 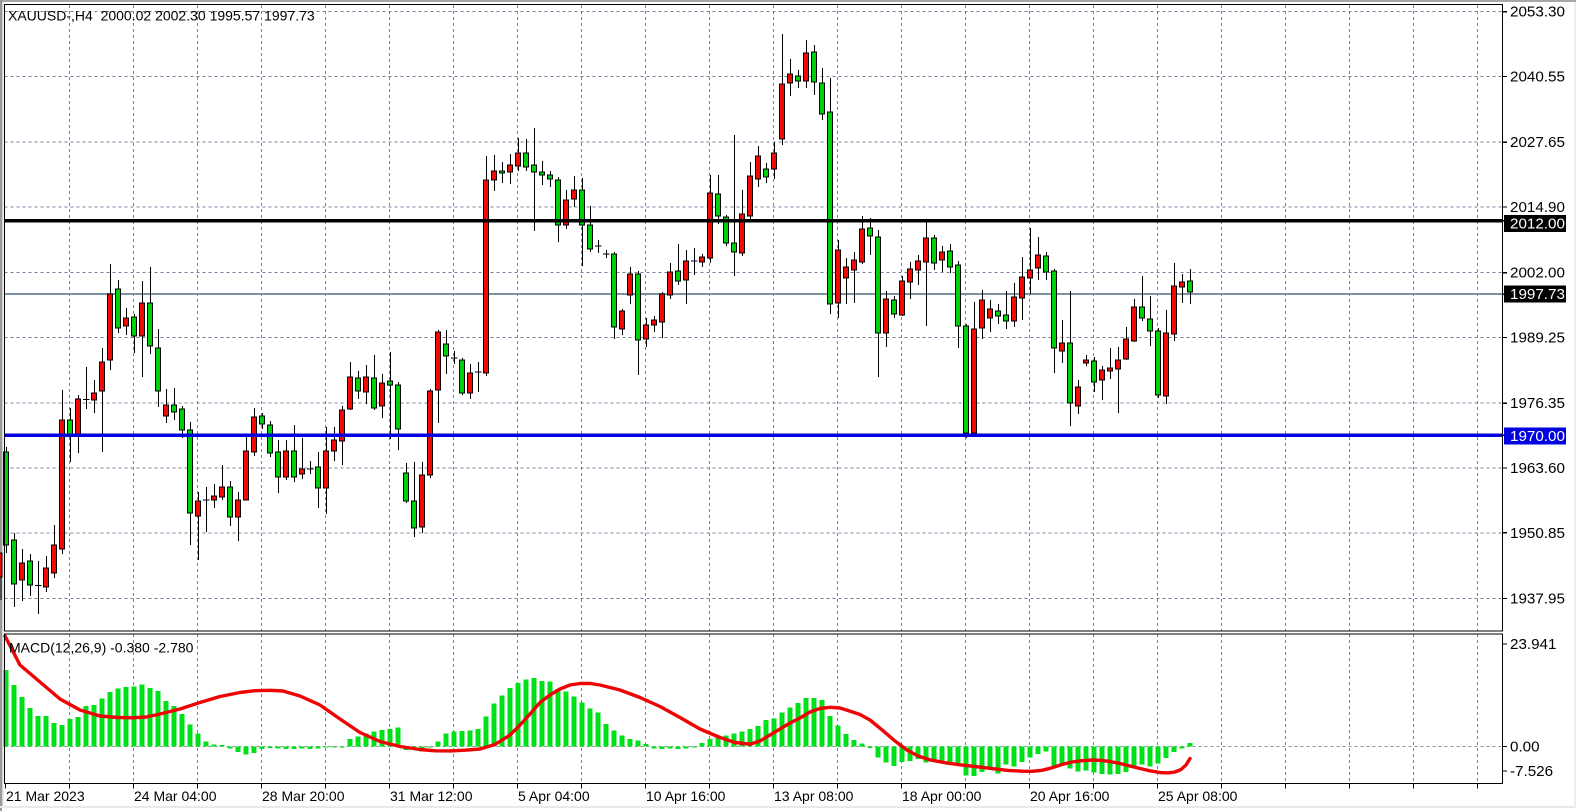 I want to click on svg-text: 2014.90, so click(x=1537, y=207).